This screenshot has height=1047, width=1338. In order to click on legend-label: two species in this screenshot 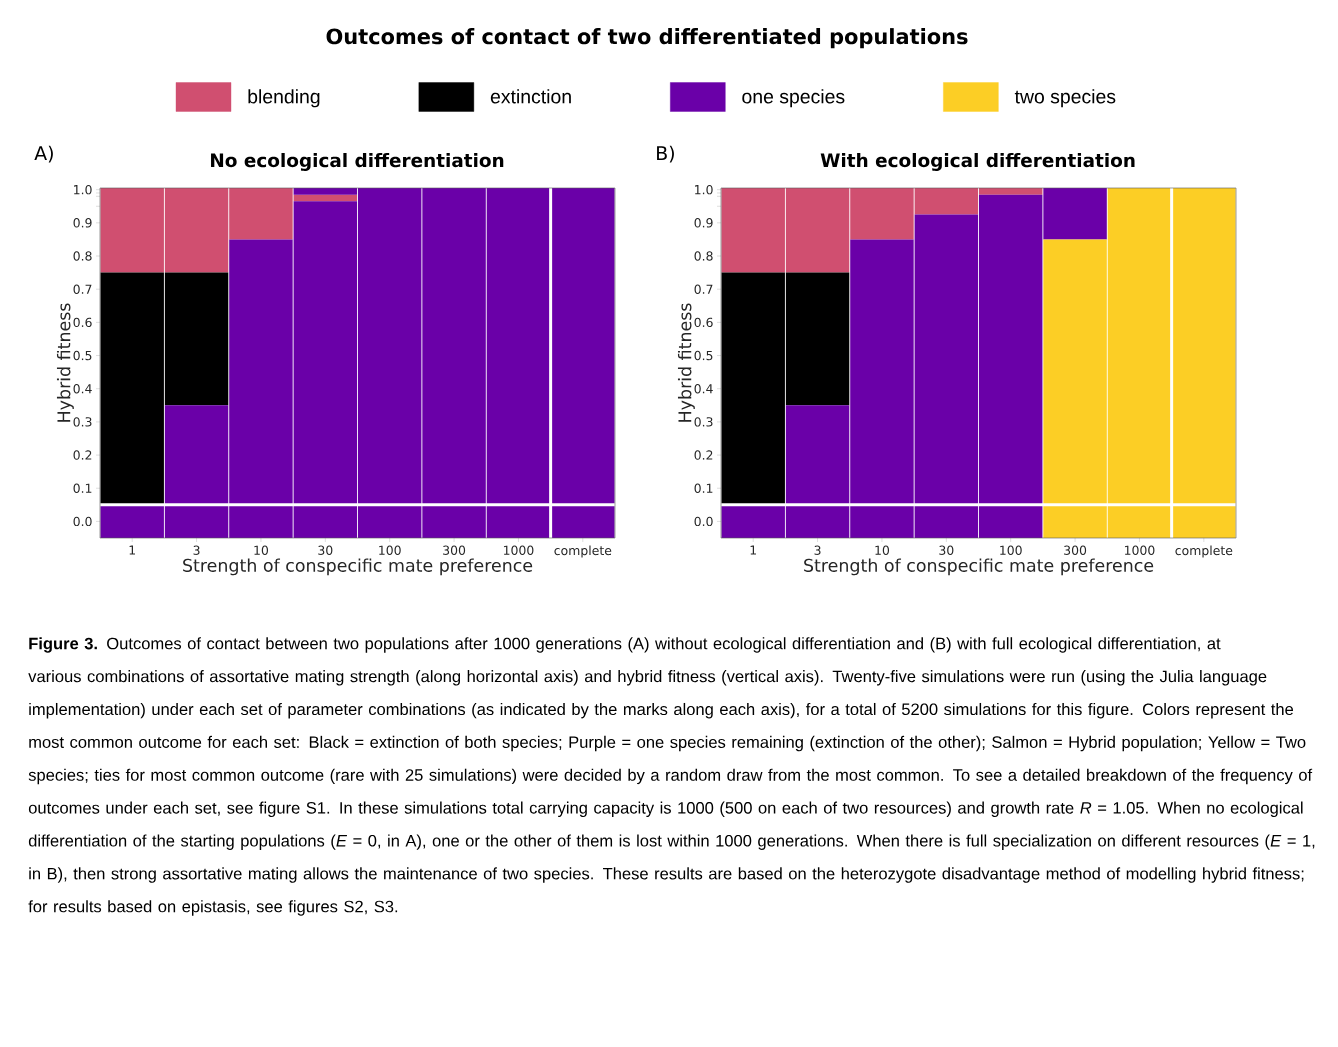, I will do `click(1065, 98)`.